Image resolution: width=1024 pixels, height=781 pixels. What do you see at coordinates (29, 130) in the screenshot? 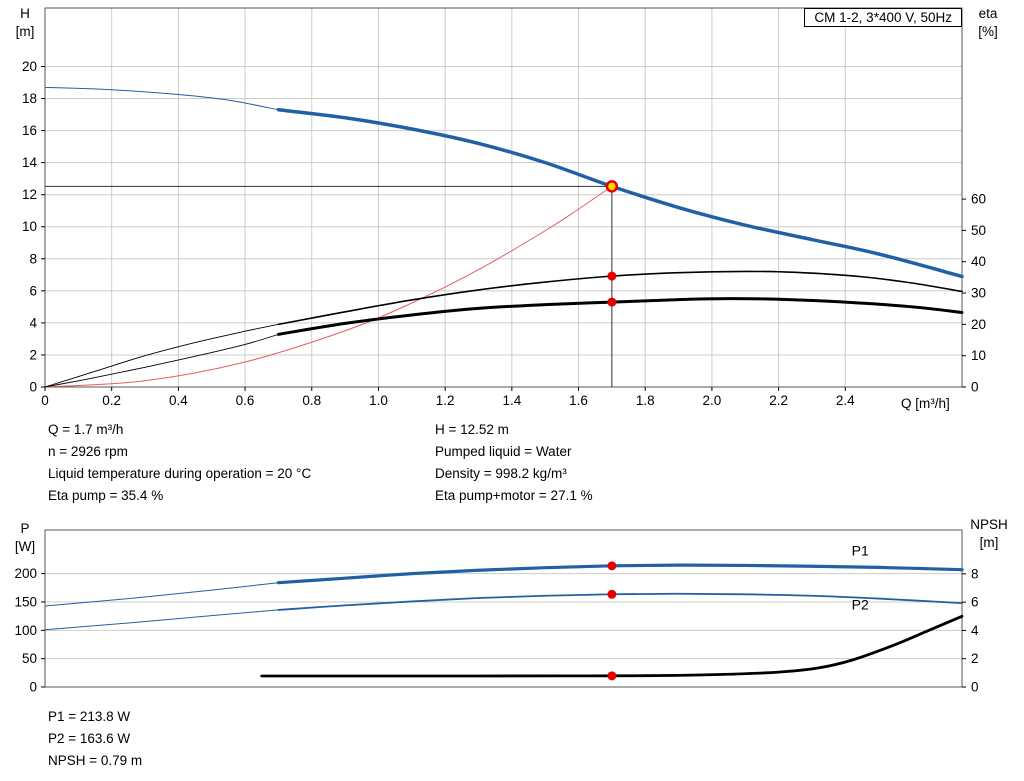
I see `y-left-tick-label: 16` at bounding box center [29, 130].